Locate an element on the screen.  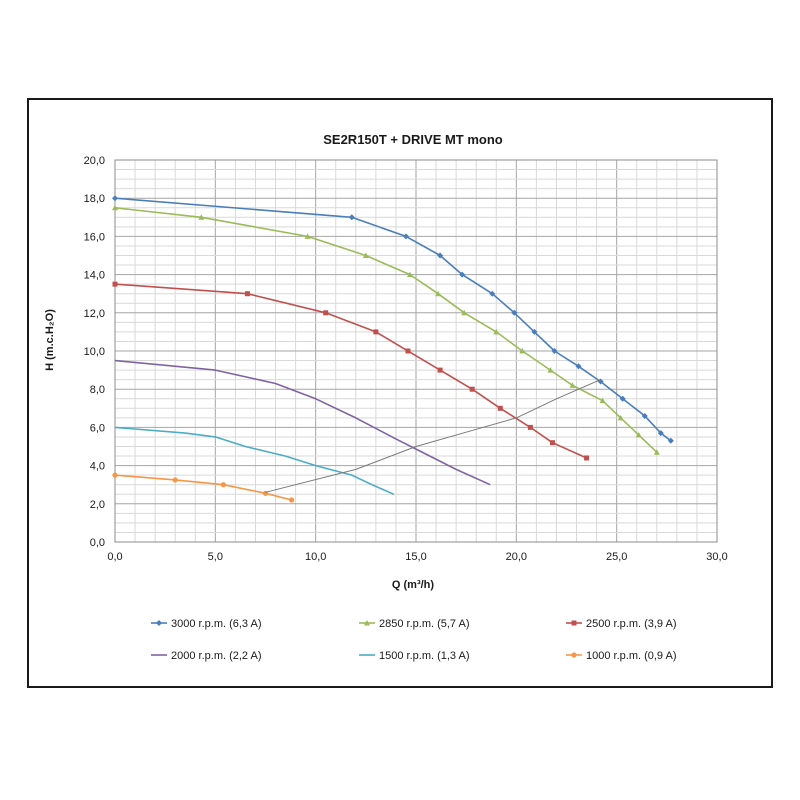
y-tick-label: 2,0 is located at coordinates (97, 505).